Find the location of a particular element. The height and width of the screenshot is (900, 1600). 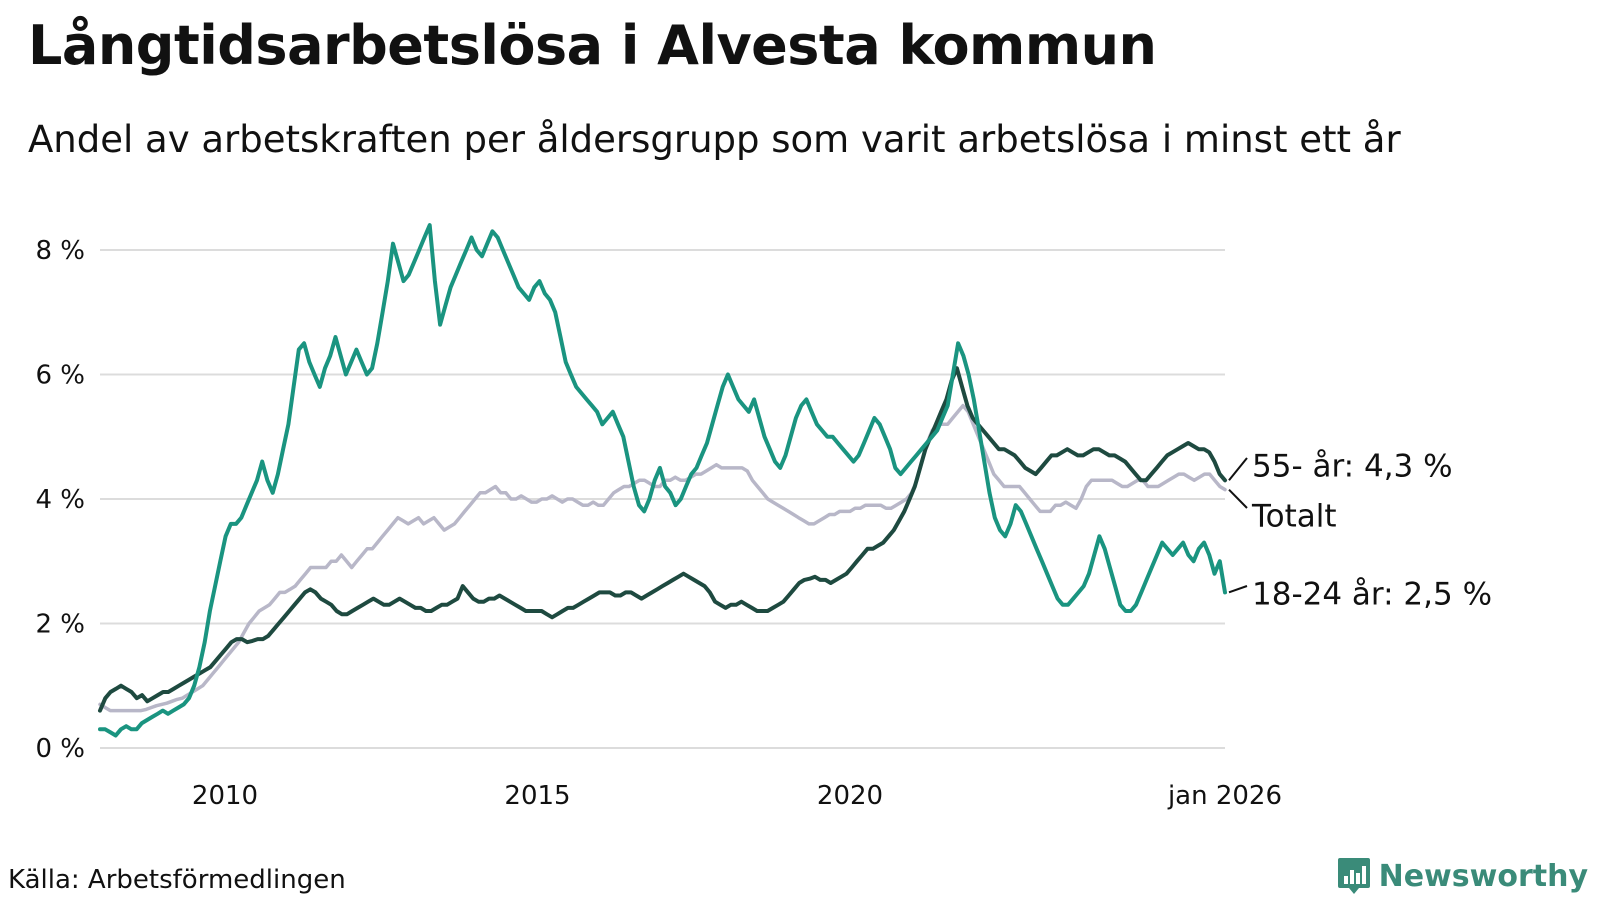

chart-title: Långtidsarbetslösa i Alvesta kommun is located at coordinates (592, 45).